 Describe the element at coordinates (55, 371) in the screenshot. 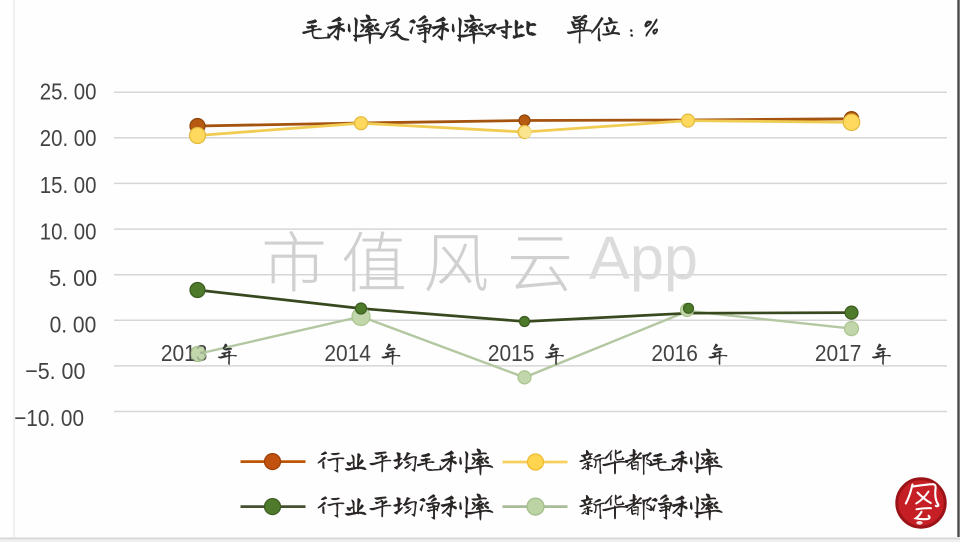

I see `svg-text: −5. 00` at that location.